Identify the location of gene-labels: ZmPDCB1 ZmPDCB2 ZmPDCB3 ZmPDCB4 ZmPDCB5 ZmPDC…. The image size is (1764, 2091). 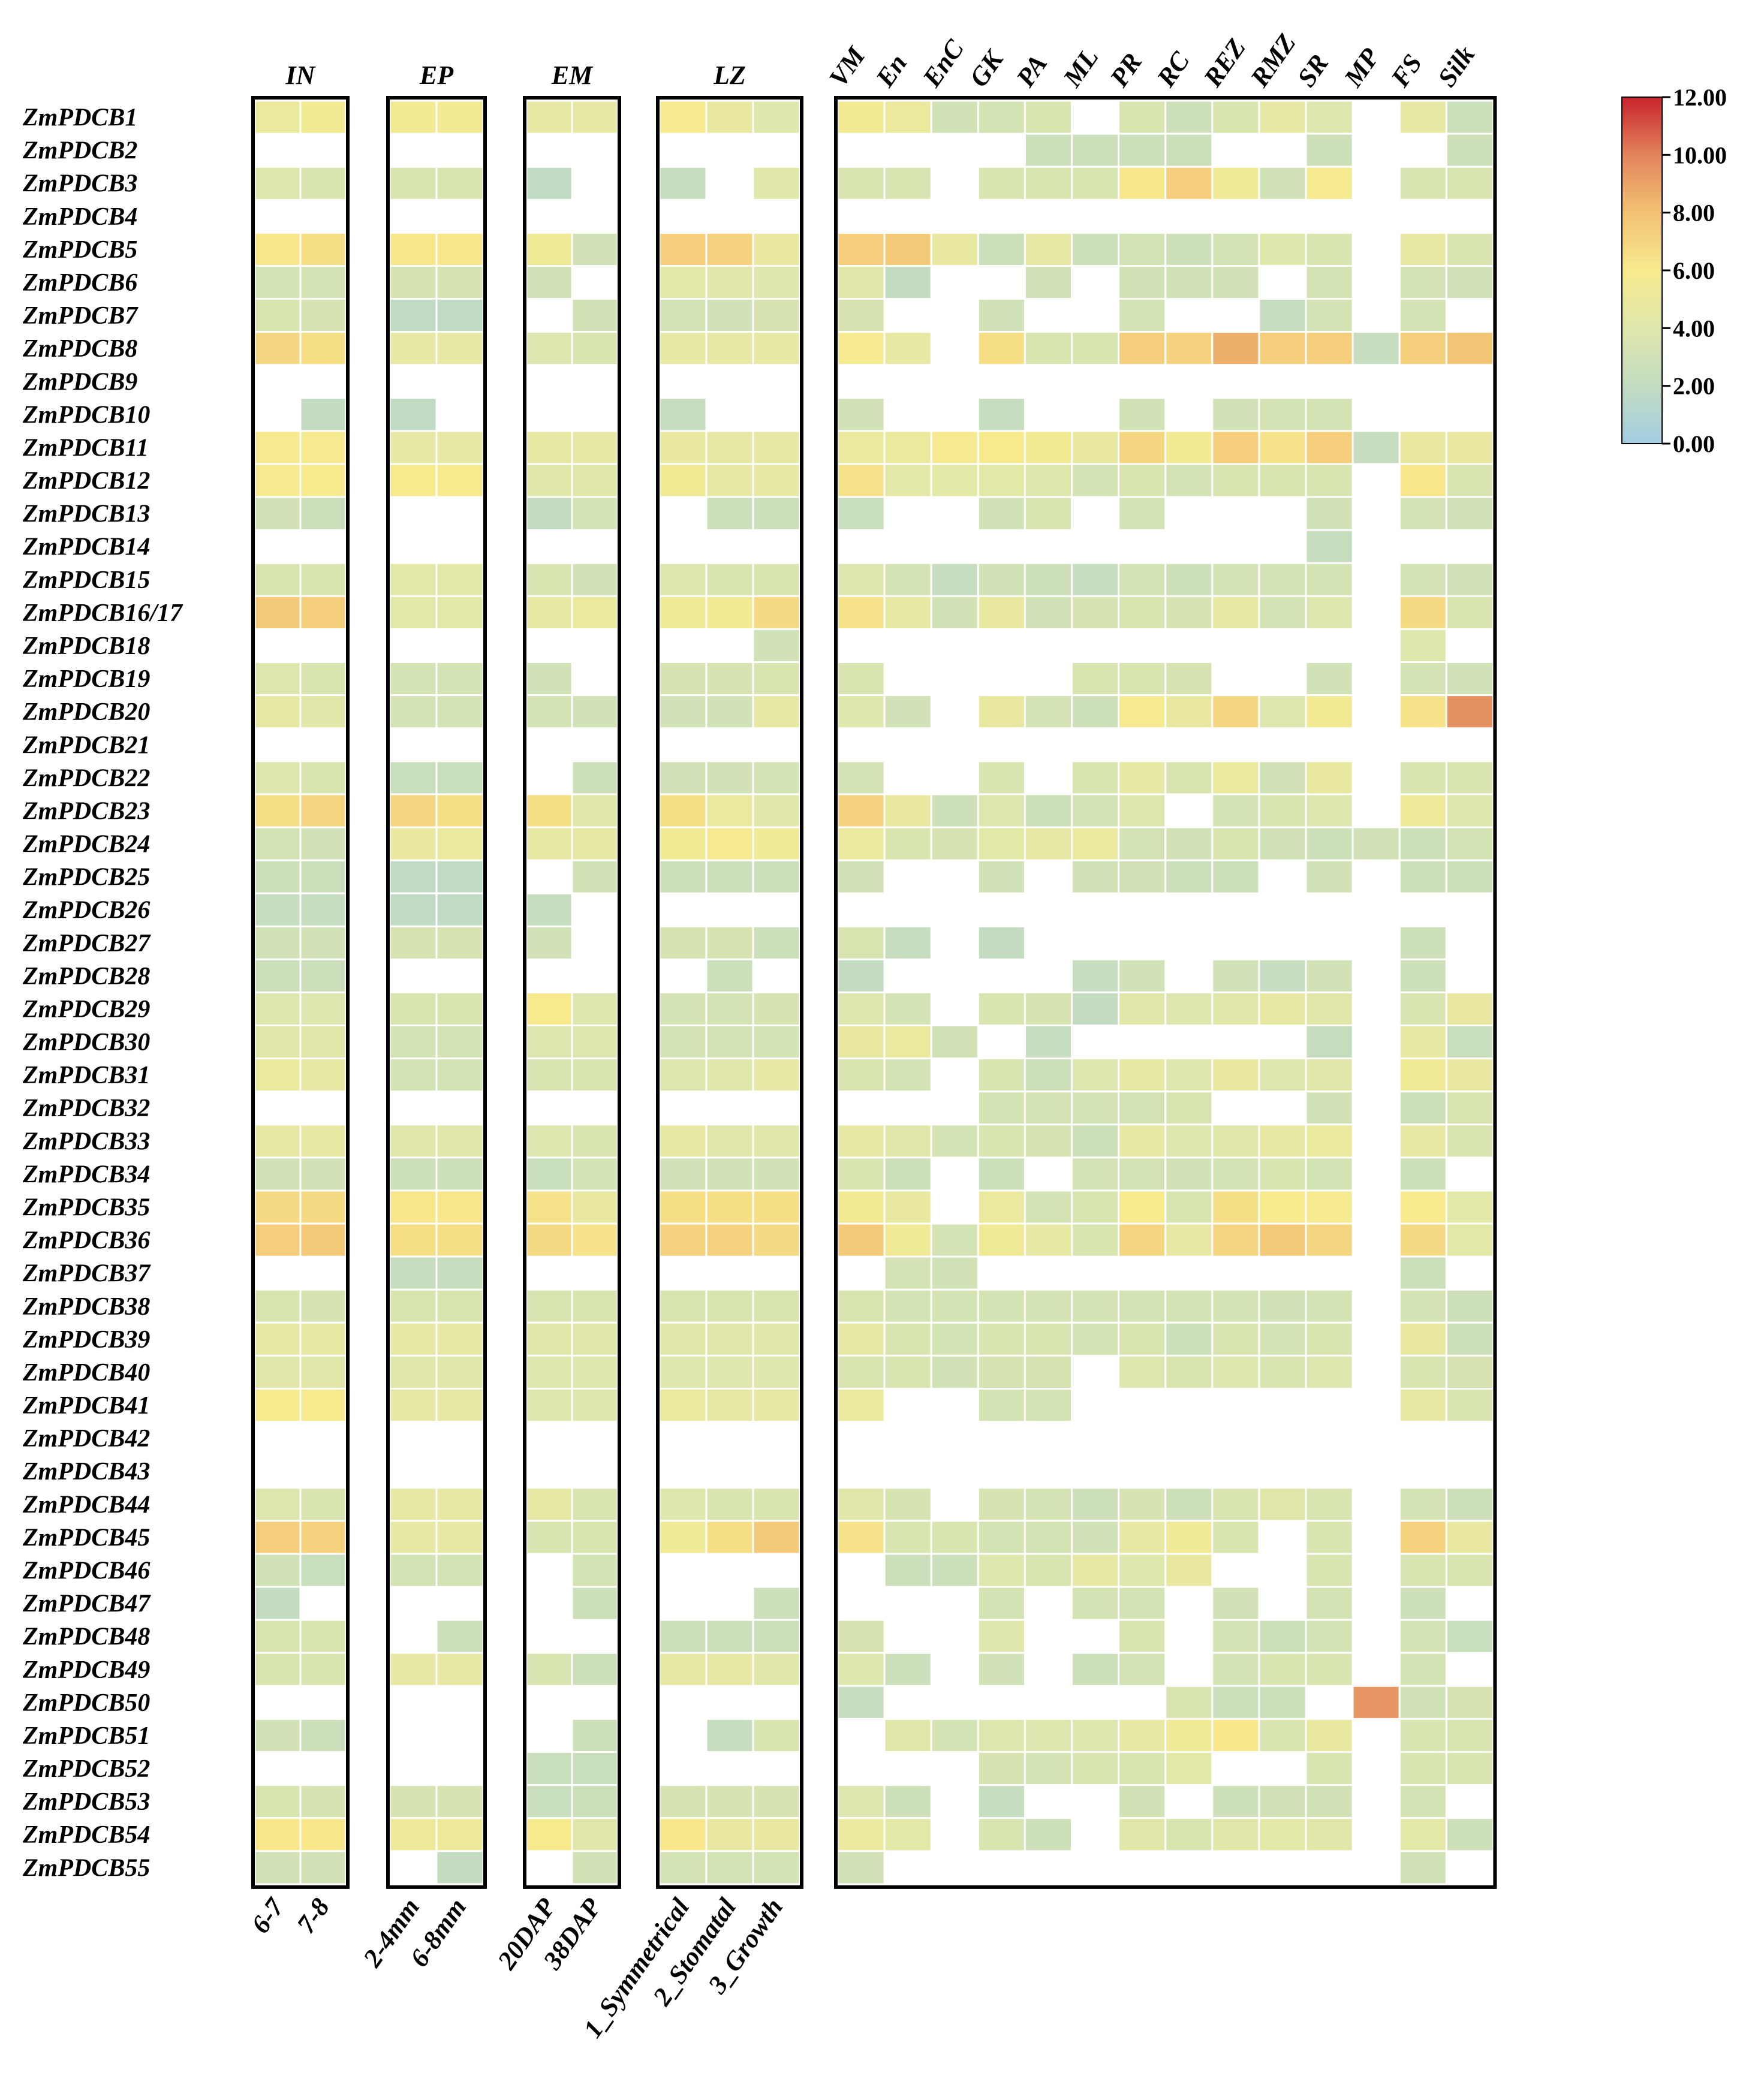
(102, 993).